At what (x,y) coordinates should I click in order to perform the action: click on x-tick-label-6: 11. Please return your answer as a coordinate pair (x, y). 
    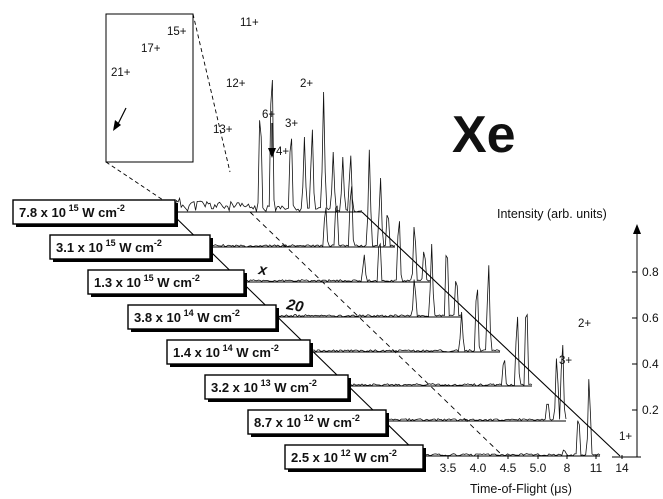
    Looking at the image, I should click on (596, 468).